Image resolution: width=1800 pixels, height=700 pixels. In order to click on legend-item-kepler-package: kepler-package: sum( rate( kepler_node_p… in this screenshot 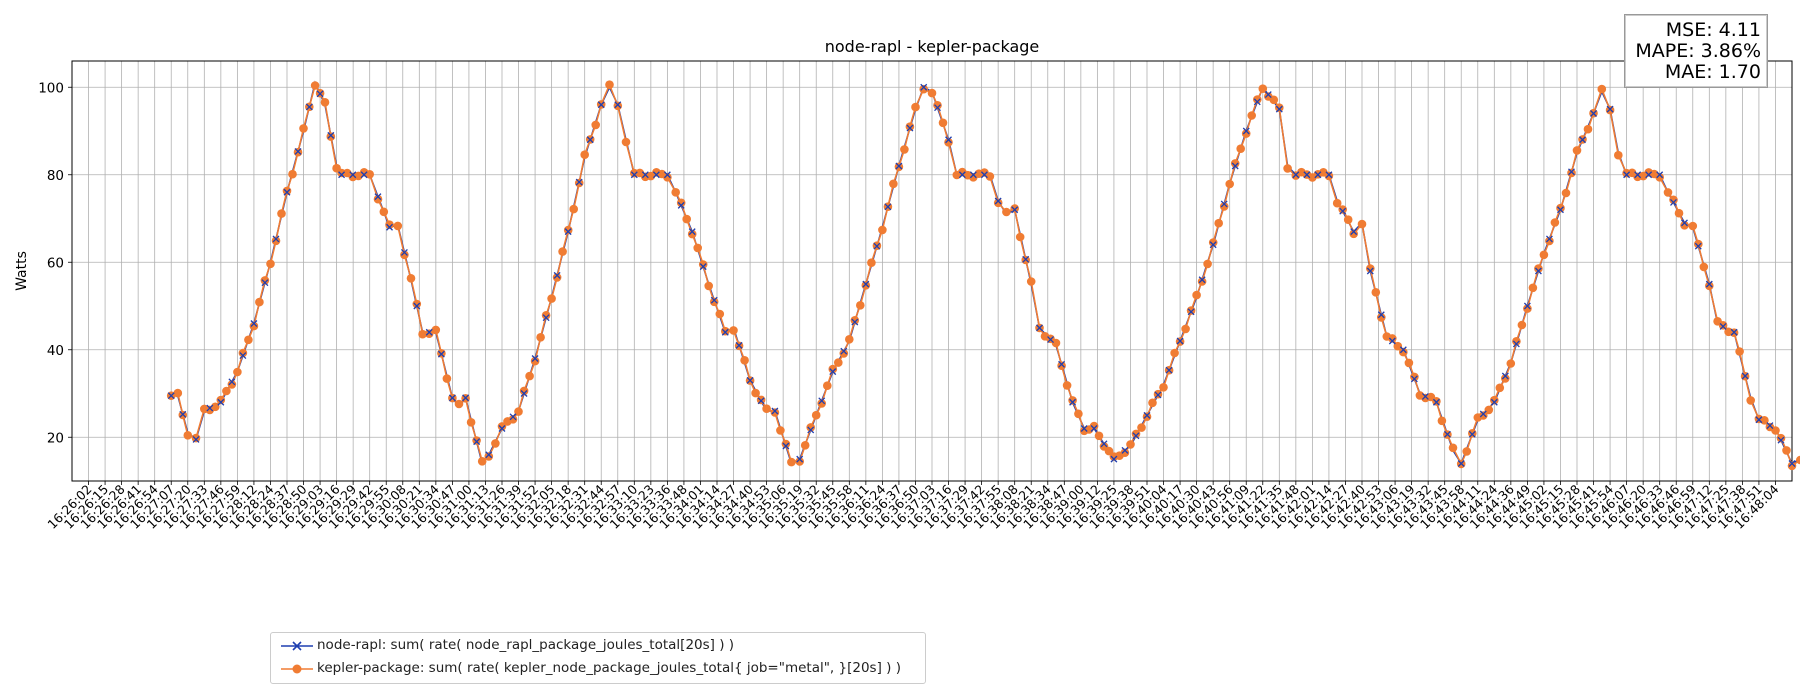, I will do `click(598, 669)`.